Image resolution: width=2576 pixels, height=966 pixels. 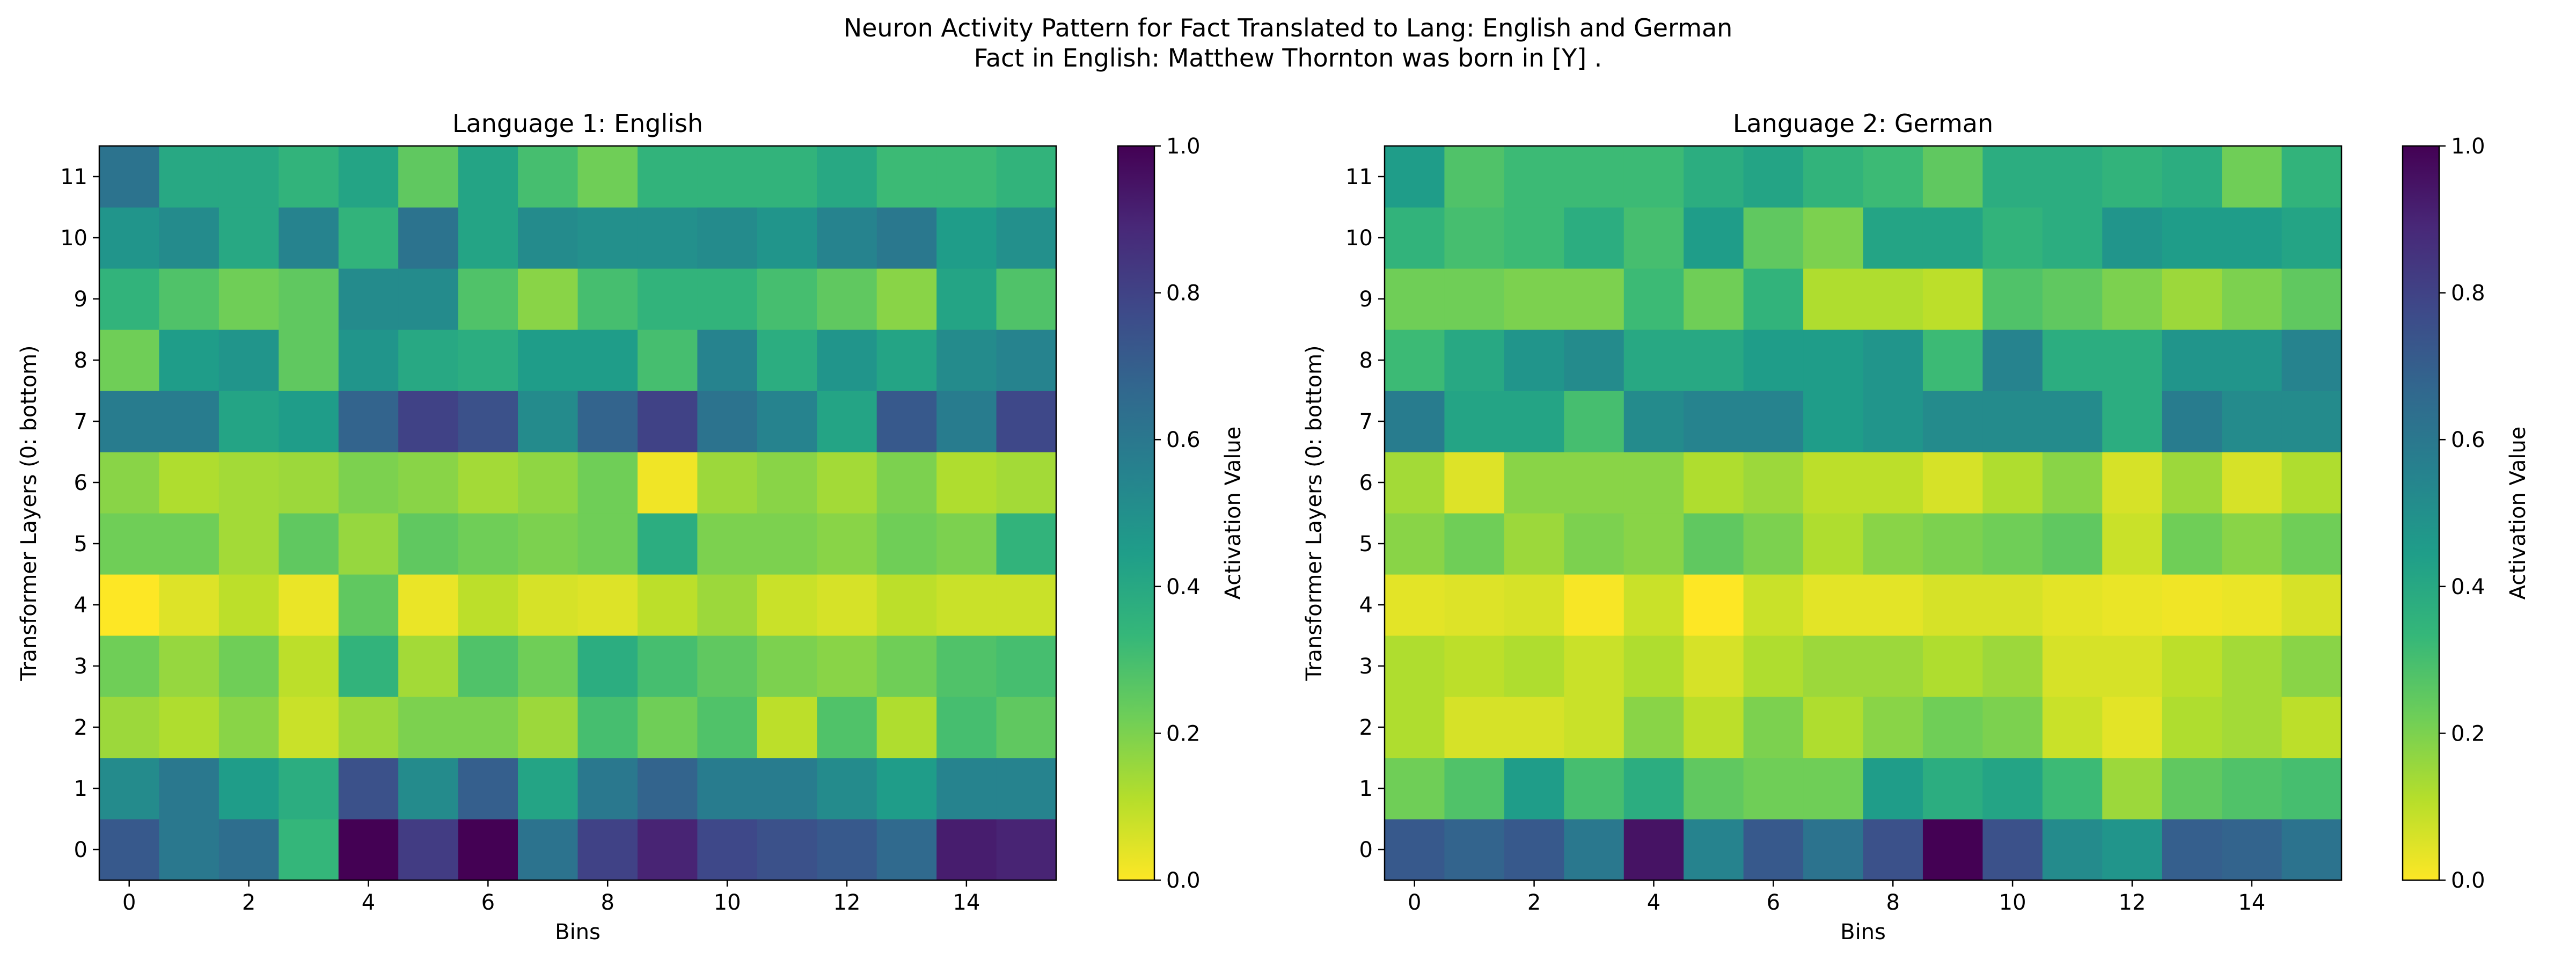 I want to click on colorbar-tick-label: 0.0, so click(x=2468, y=880).